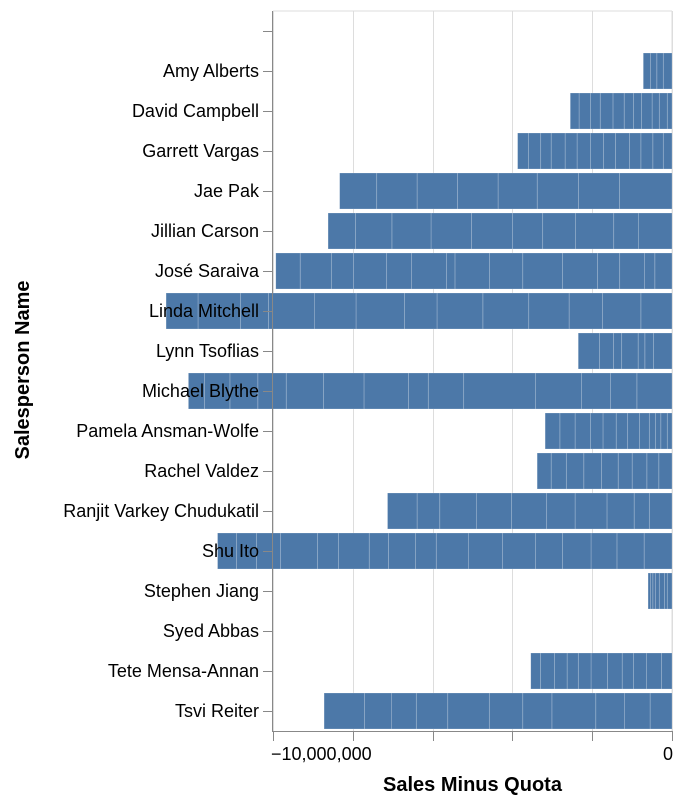 Image resolution: width=684 pixels, height=804 pixels. Describe the element at coordinates (201, 471) in the screenshot. I see `y-tick-label: Rachel Valdez` at that location.